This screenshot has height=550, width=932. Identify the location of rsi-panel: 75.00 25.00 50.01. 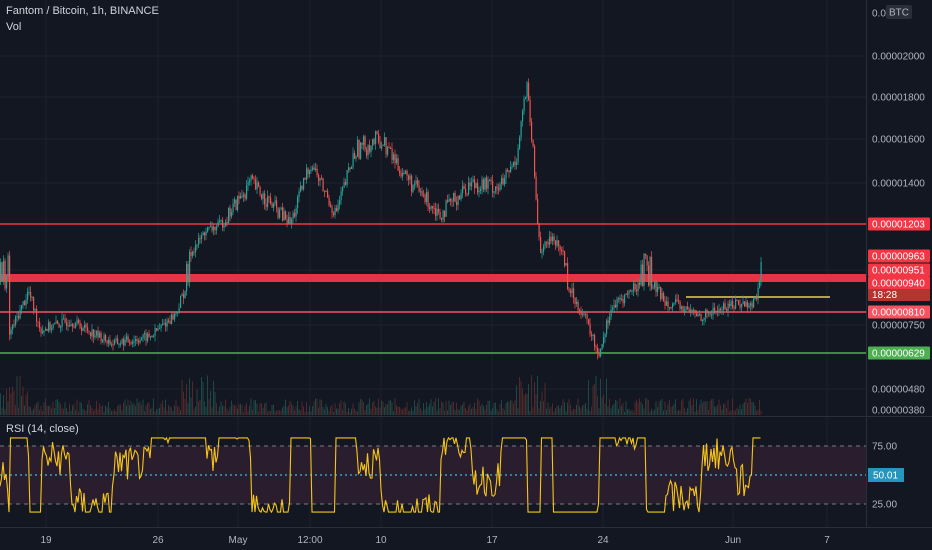
(452, 475).